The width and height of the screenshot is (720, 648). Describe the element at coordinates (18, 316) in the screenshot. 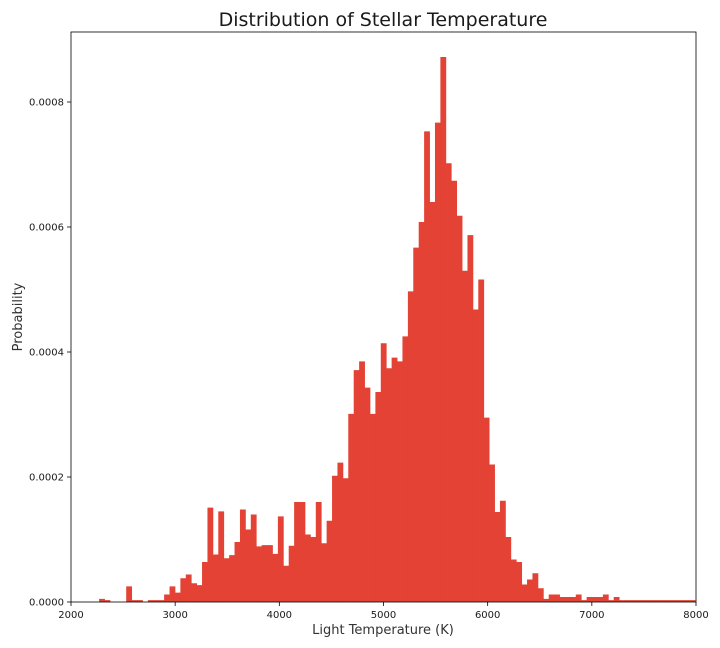

I see `y-axis-label: Probability` at that location.